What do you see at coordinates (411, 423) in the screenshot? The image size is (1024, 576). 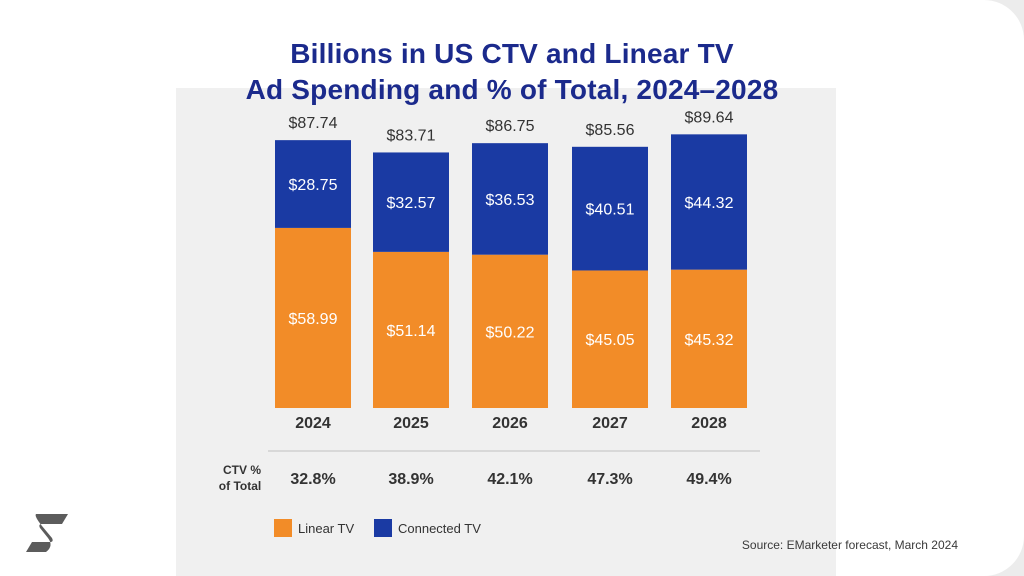 I see `x-tick-label-2025: 2025` at bounding box center [411, 423].